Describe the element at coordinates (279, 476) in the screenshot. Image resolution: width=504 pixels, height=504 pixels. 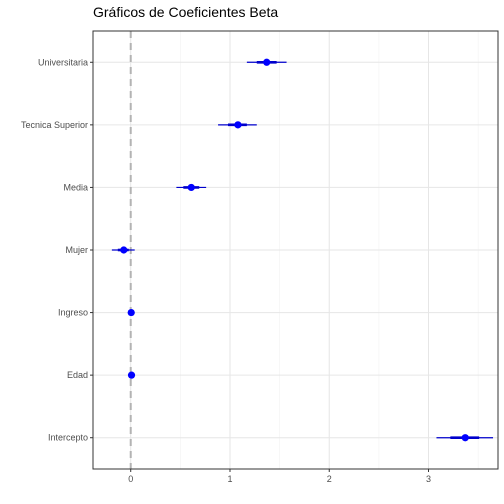
I see `x-axis: 0 1 2 3` at that location.